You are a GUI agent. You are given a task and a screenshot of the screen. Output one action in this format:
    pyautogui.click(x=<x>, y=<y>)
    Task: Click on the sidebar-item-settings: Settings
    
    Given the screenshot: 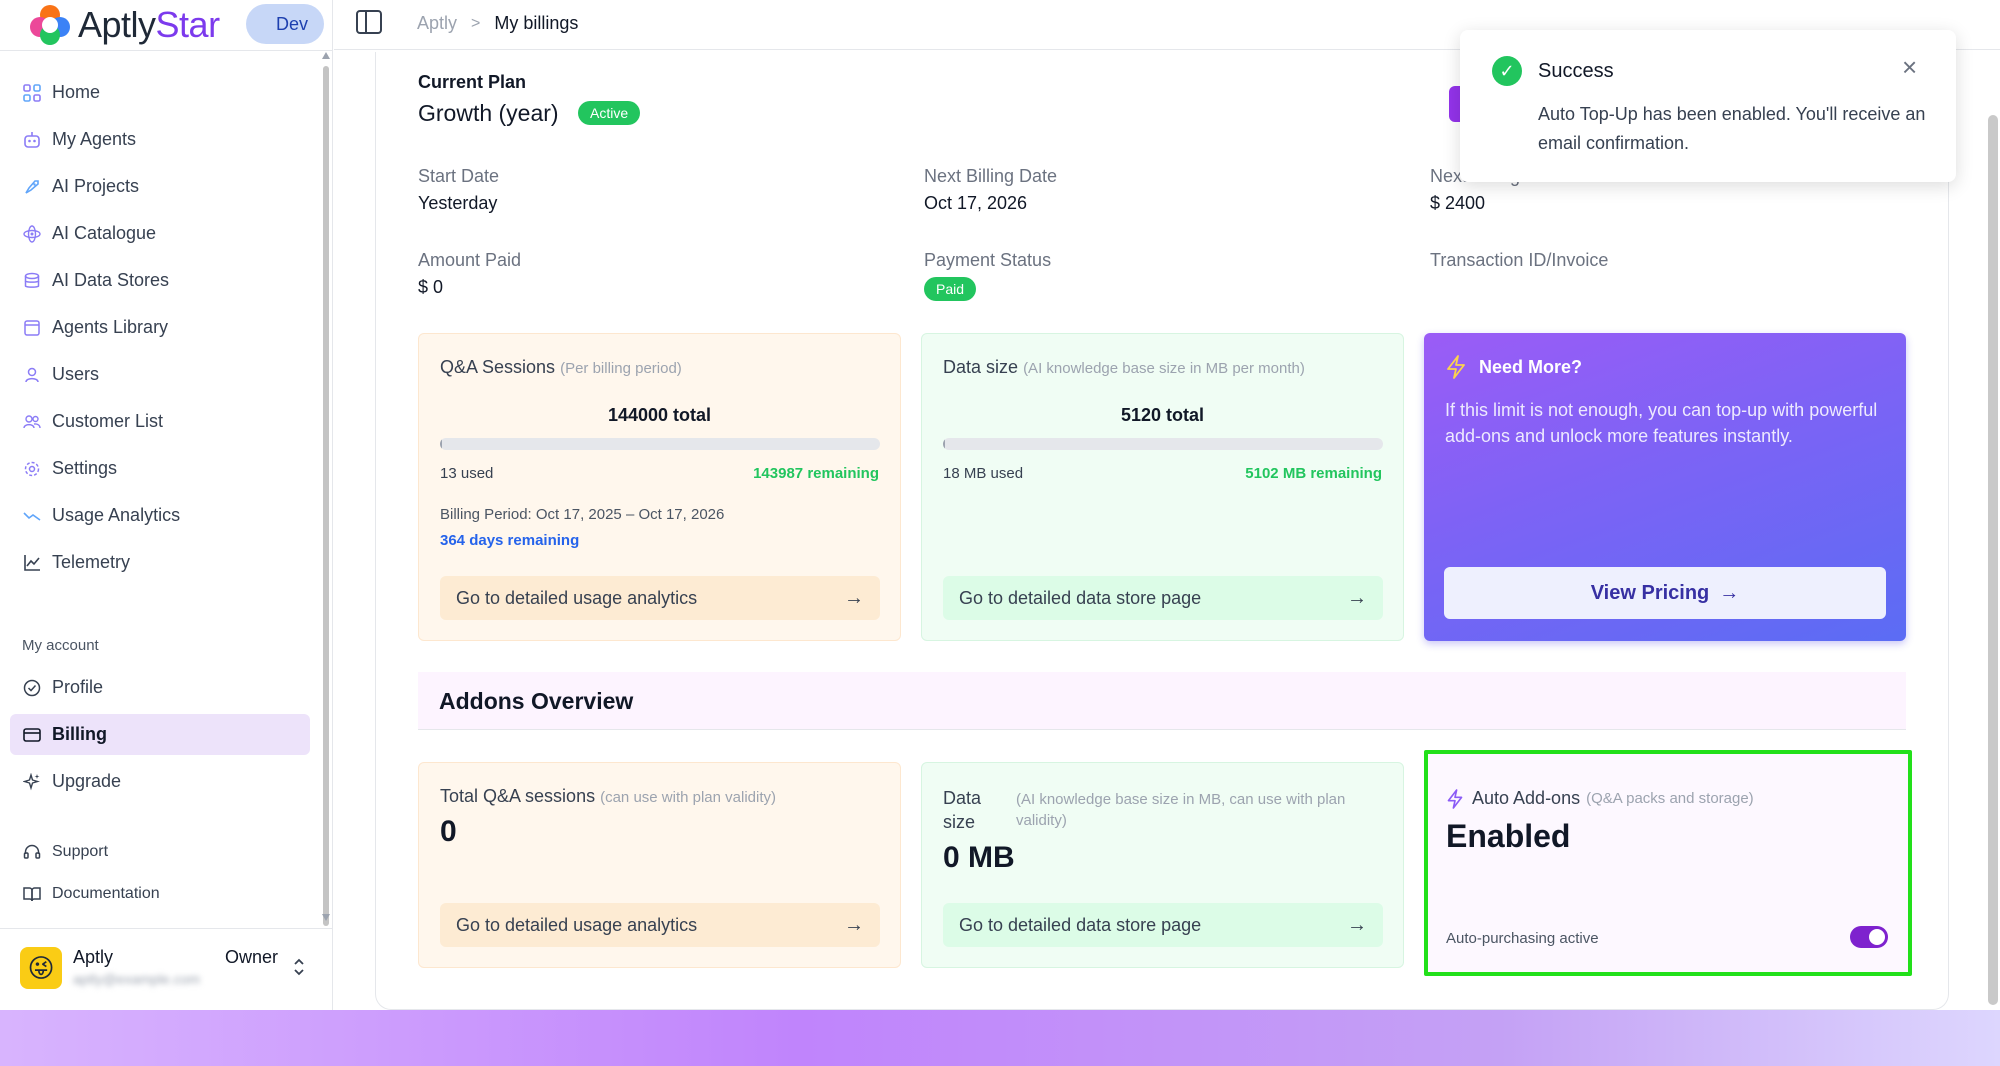 What is the action you would take?
    pyautogui.click(x=160, y=468)
    